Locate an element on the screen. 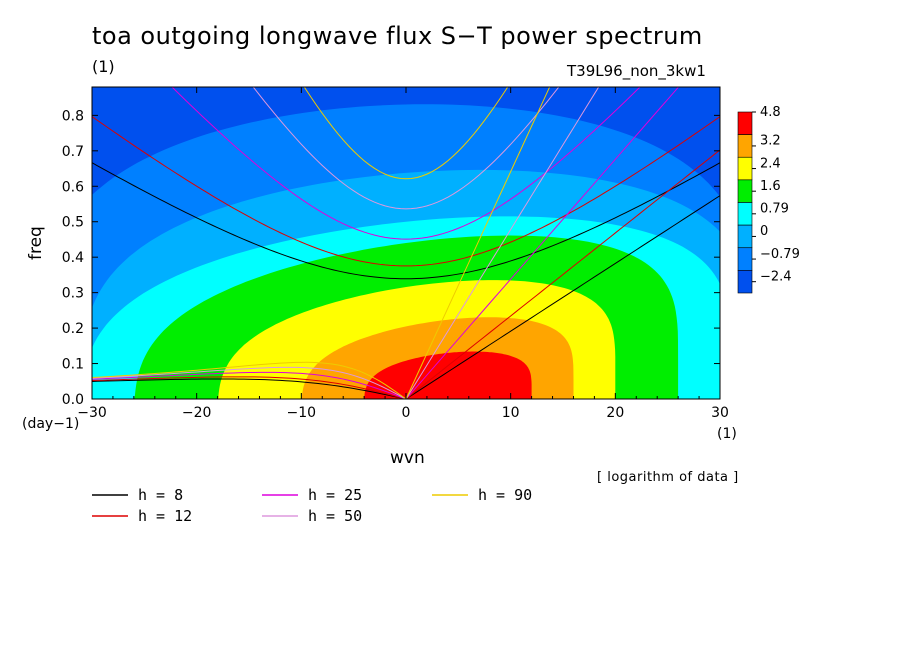  legend-label-h12: h = 12 is located at coordinates (165, 516).